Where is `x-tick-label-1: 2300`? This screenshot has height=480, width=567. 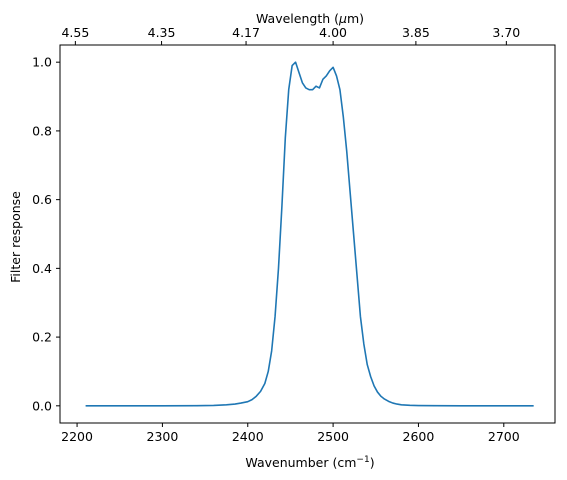
x-tick-label-1: 2300 is located at coordinates (163, 436).